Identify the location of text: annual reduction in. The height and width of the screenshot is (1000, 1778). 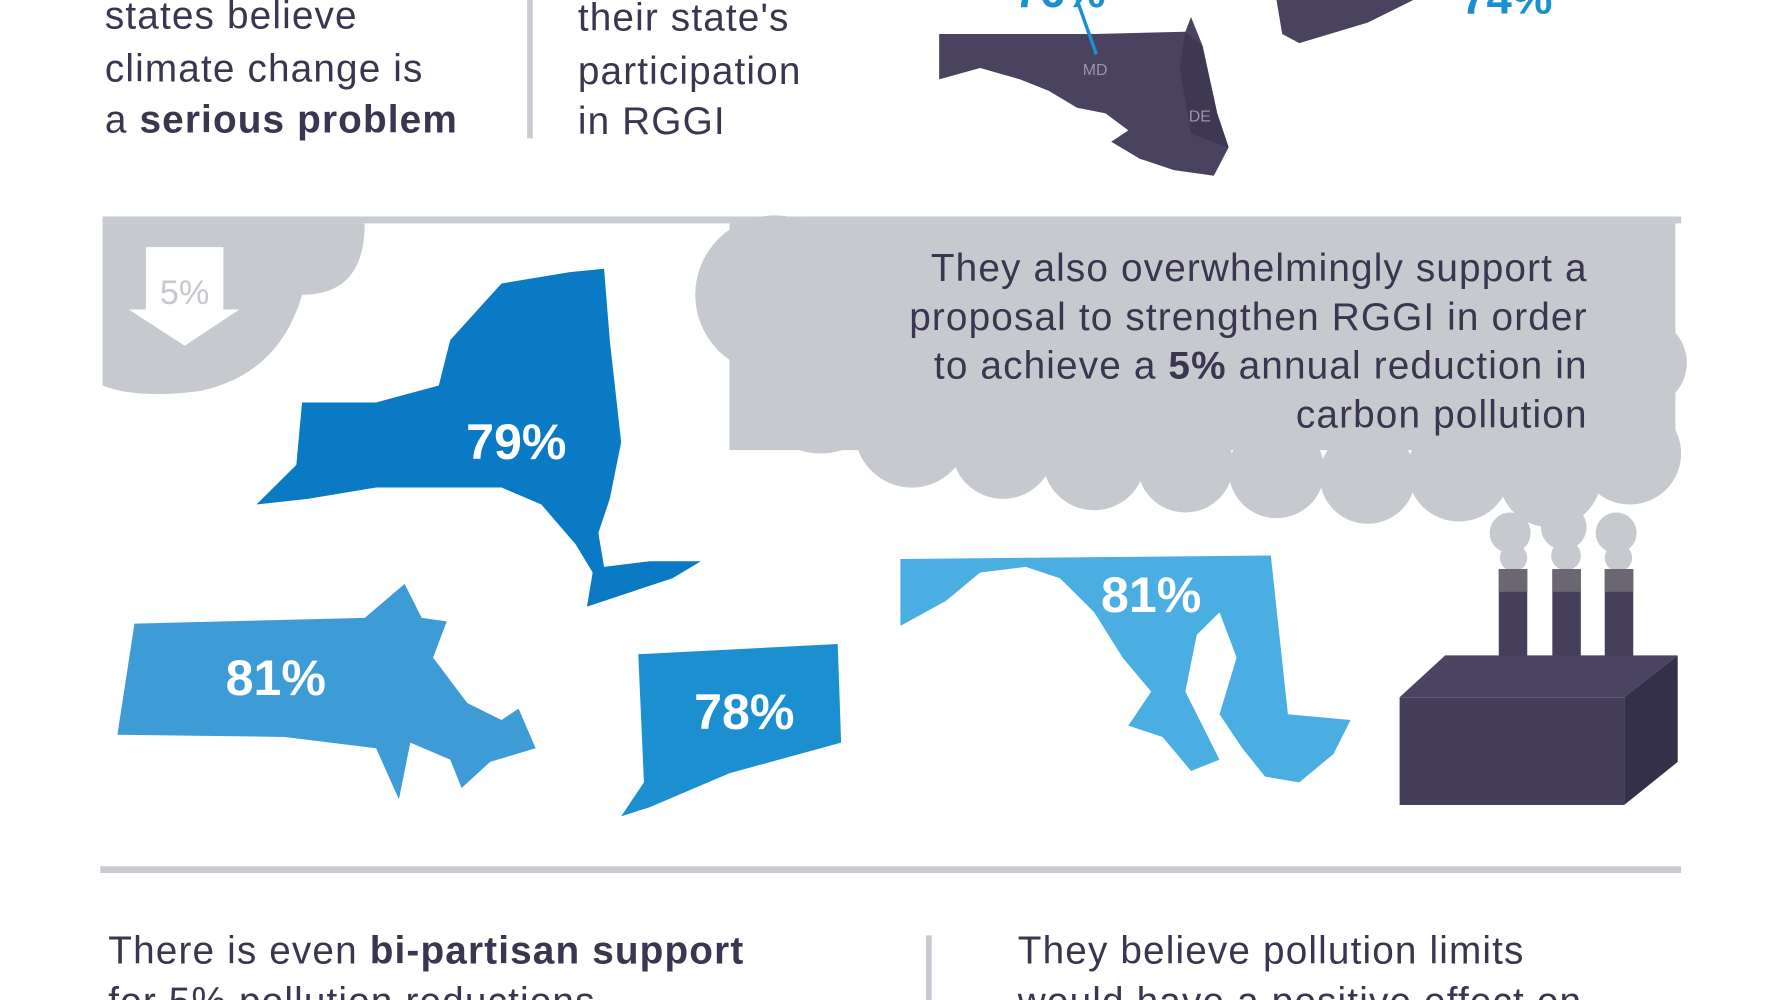
(1413, 366).